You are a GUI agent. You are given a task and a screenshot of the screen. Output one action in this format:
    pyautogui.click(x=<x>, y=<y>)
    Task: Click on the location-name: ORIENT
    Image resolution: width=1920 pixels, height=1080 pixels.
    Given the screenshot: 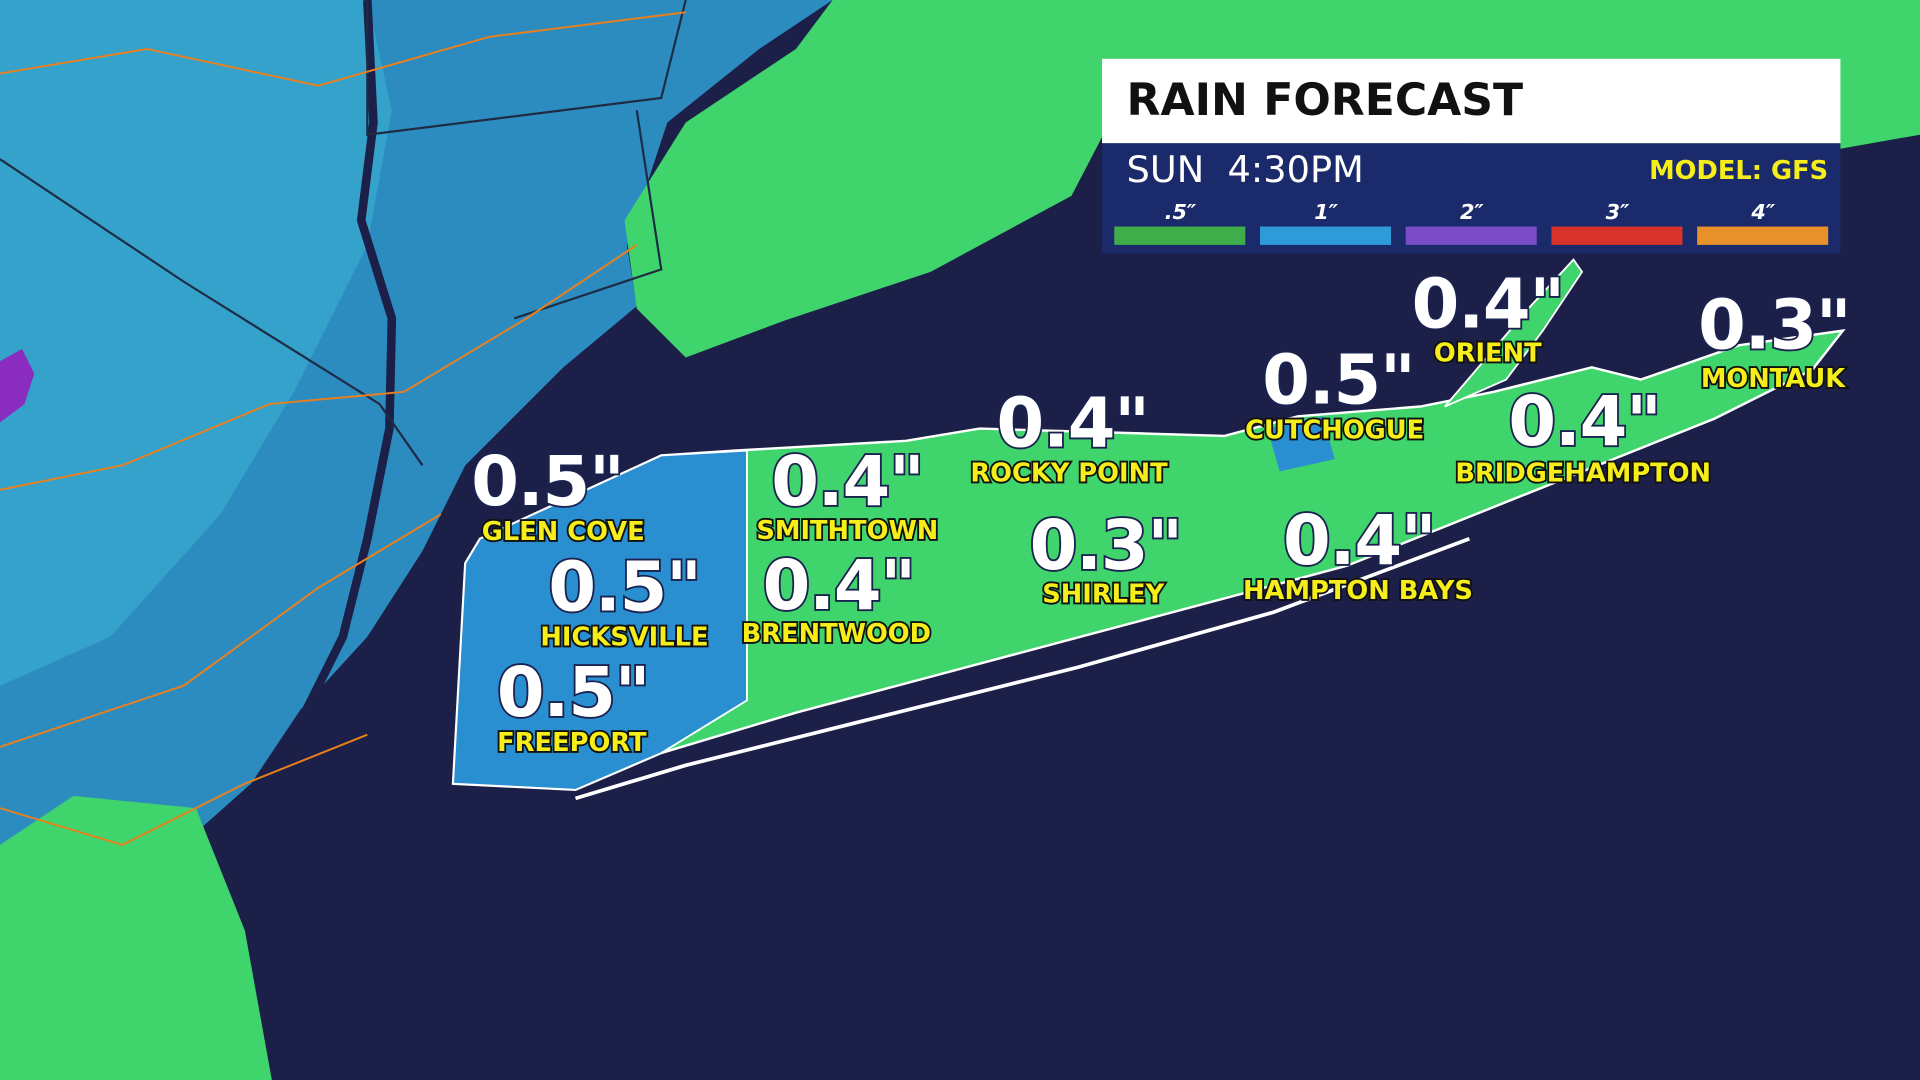 What is the action you would take?
    pyautogui.click(x=1488, y=353)
    